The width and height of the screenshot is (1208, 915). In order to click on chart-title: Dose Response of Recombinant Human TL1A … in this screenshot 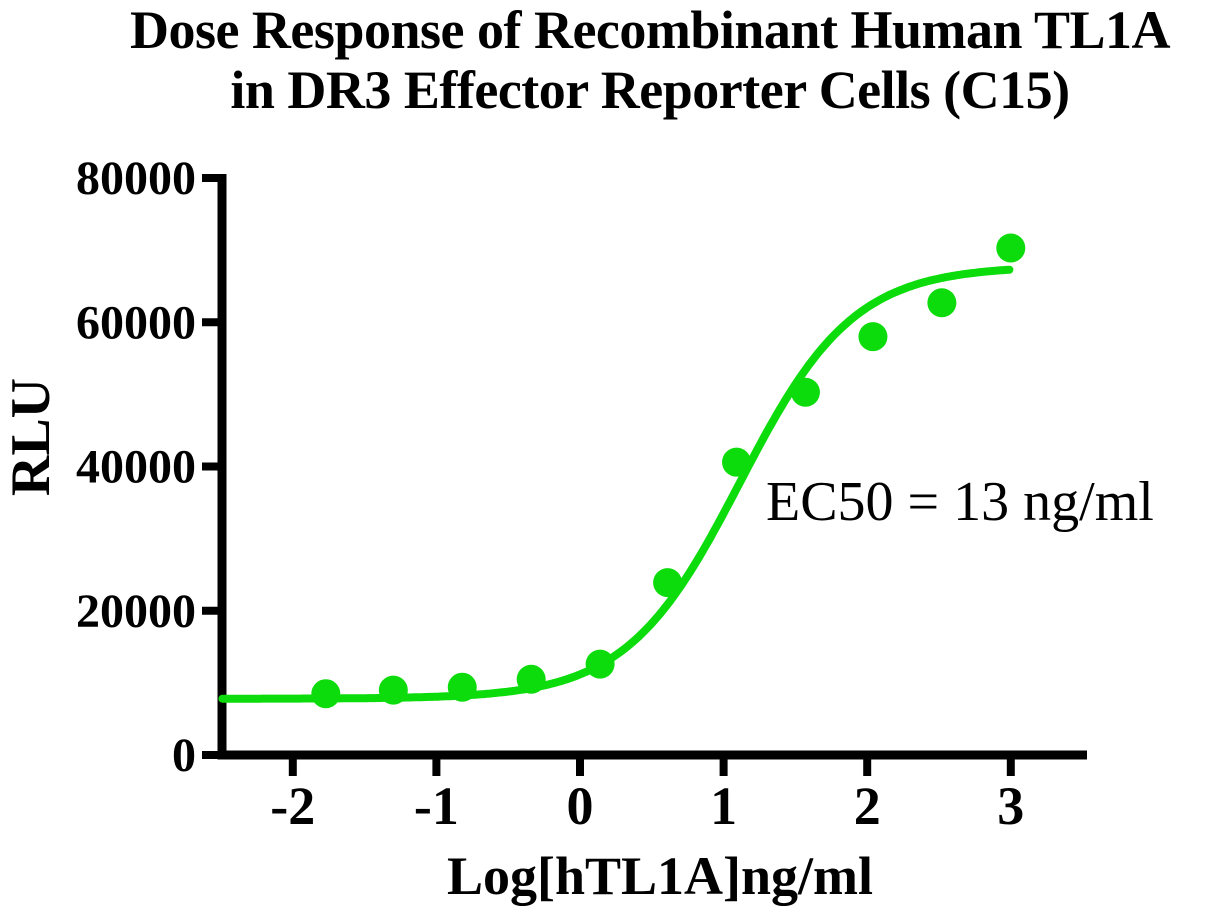, I will do `click(650, 60)`.